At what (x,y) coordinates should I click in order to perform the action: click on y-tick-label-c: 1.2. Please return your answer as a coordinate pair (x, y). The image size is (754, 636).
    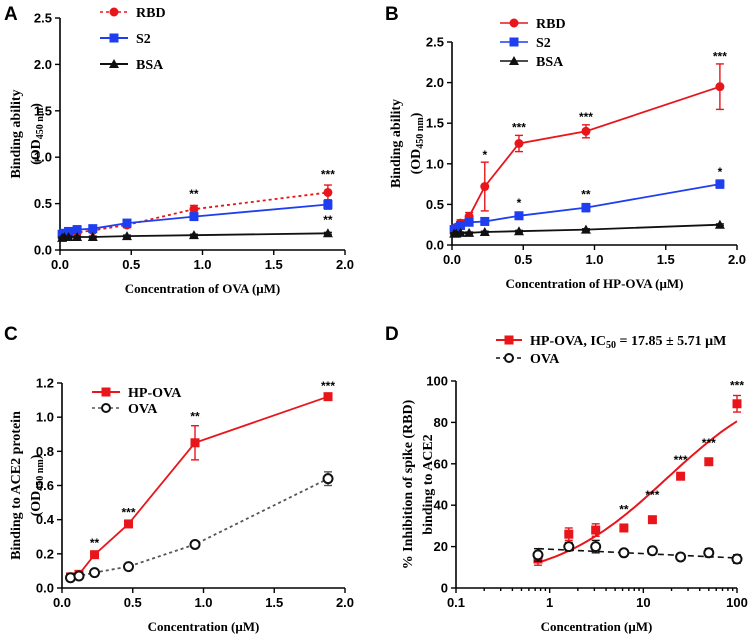
    Looking at the image, I should click on (45, 383).